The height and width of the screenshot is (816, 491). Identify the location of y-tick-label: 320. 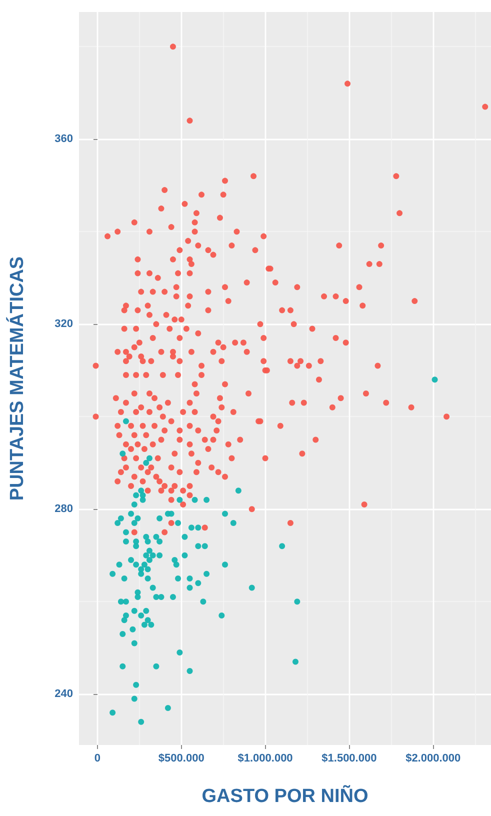
(63, 324).